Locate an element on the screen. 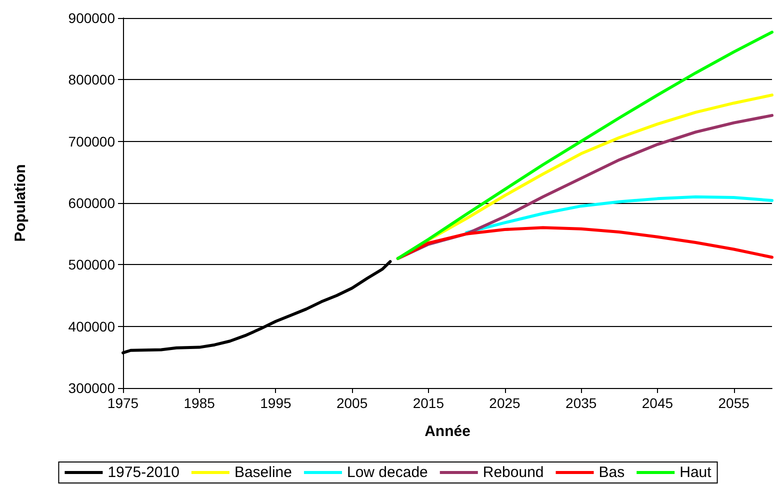 The width and height of the screenshot is (776, 485). legend-label: Haut is located at coordinates (696, 472).